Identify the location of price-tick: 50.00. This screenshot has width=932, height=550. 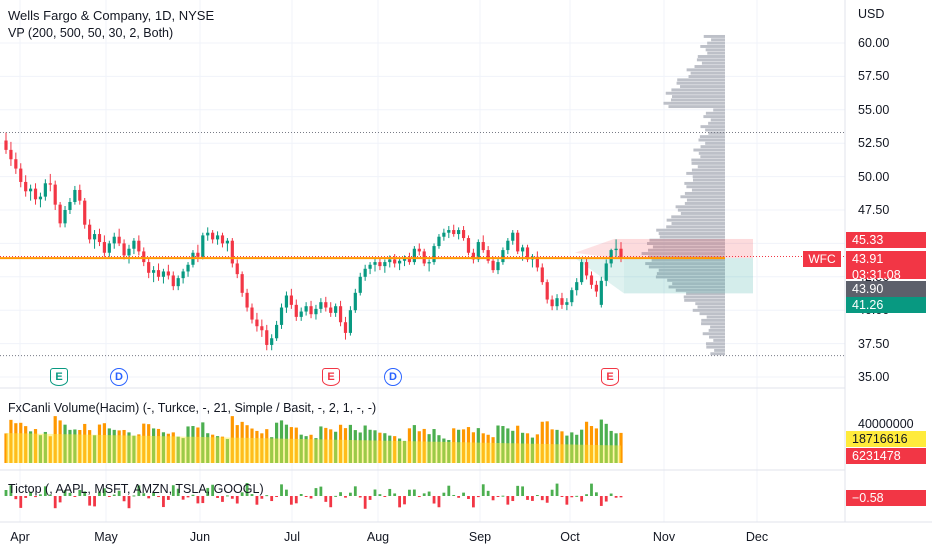
(874, 176).